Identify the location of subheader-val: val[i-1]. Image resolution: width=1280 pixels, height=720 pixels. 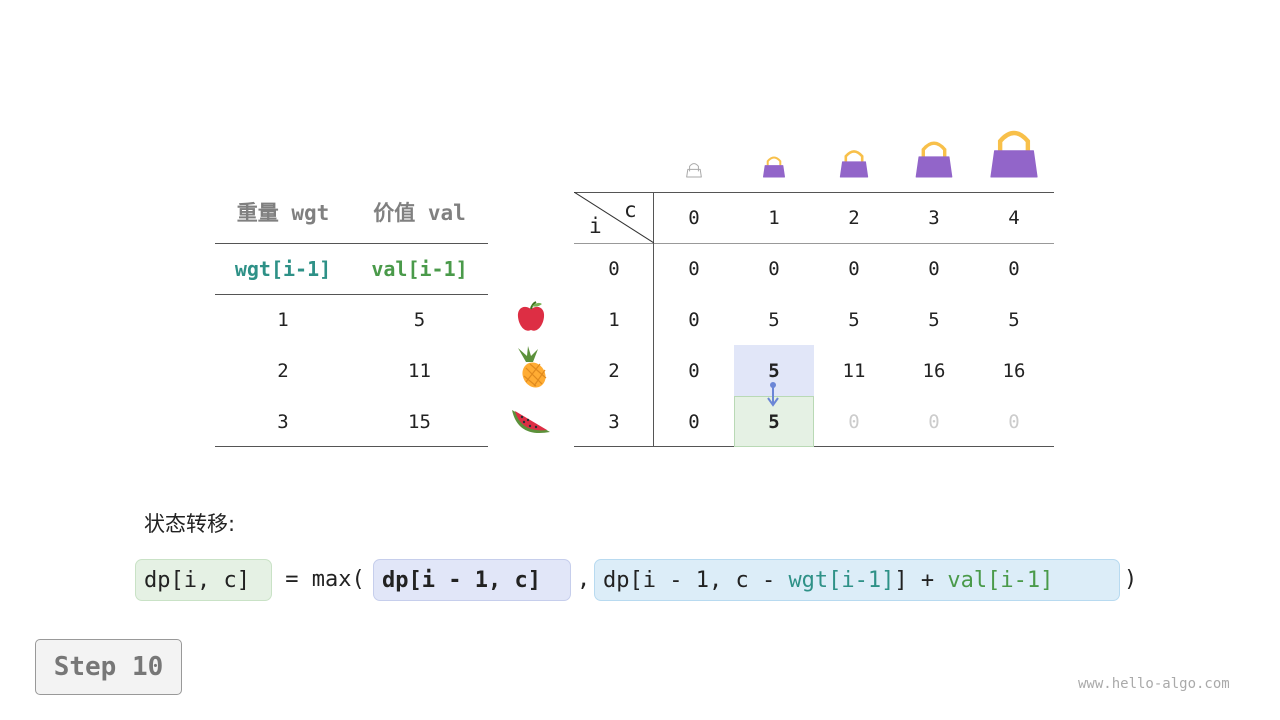
(419, 268).